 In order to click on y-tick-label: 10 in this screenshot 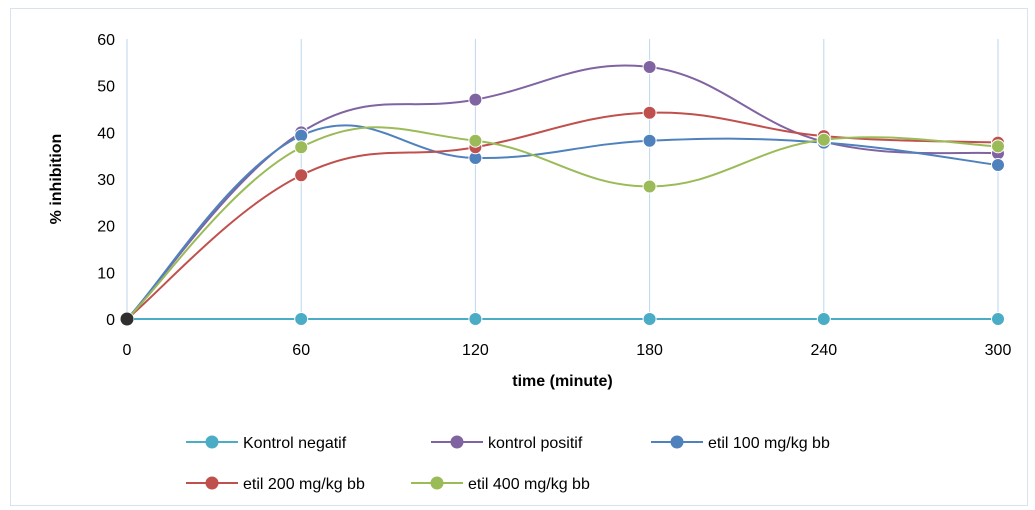, I will do `click(106, 273)`.